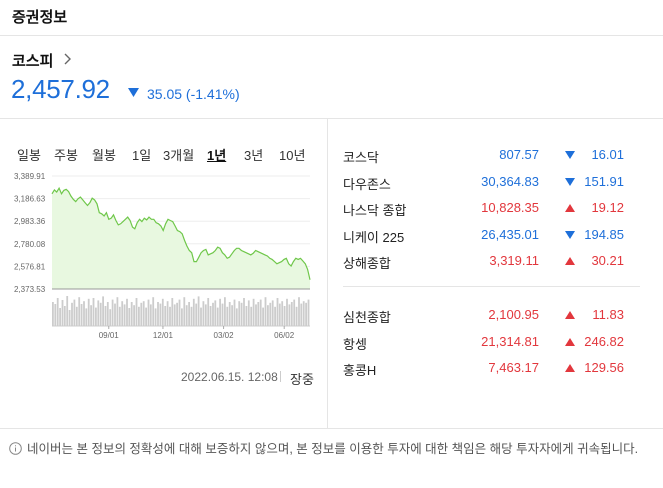 This screenshot has width=663, height=488. I want to click on chevron-right-icon, so click(67, 59).